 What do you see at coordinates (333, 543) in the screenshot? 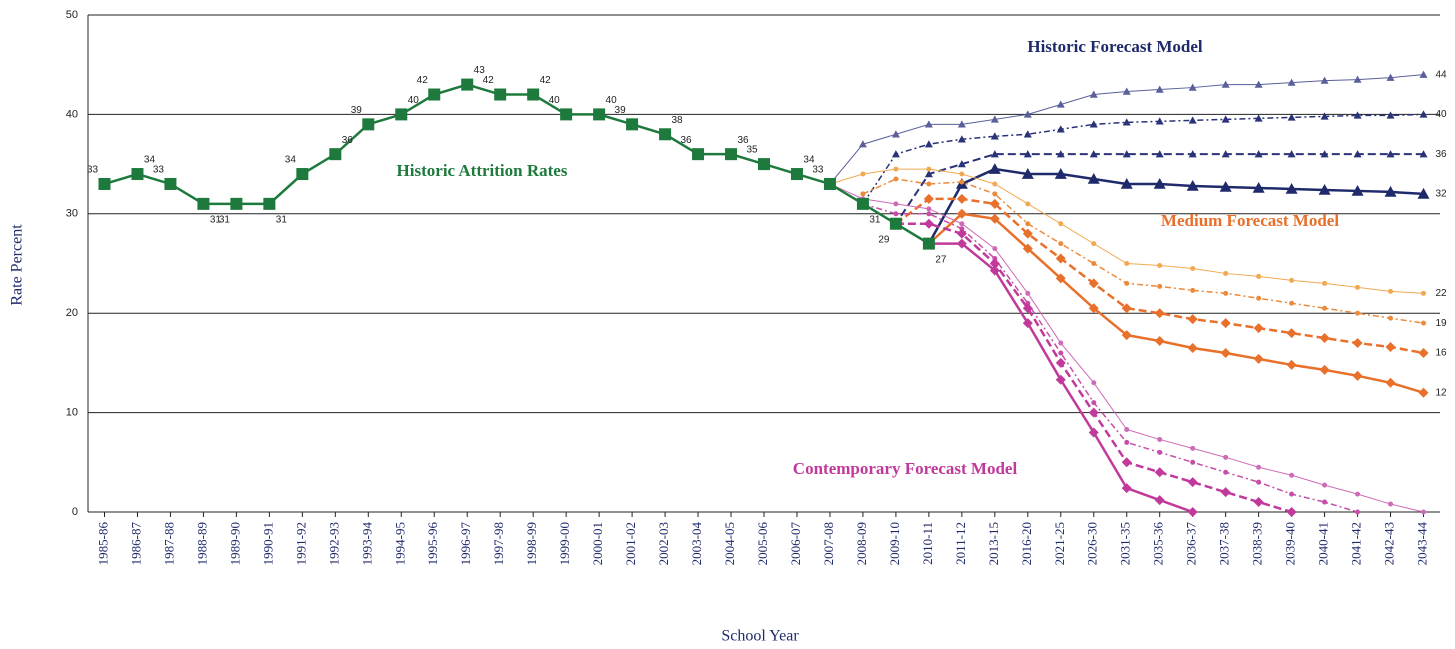
I see `x-tick-label: 1992-93` at bounding box center [333, 543].